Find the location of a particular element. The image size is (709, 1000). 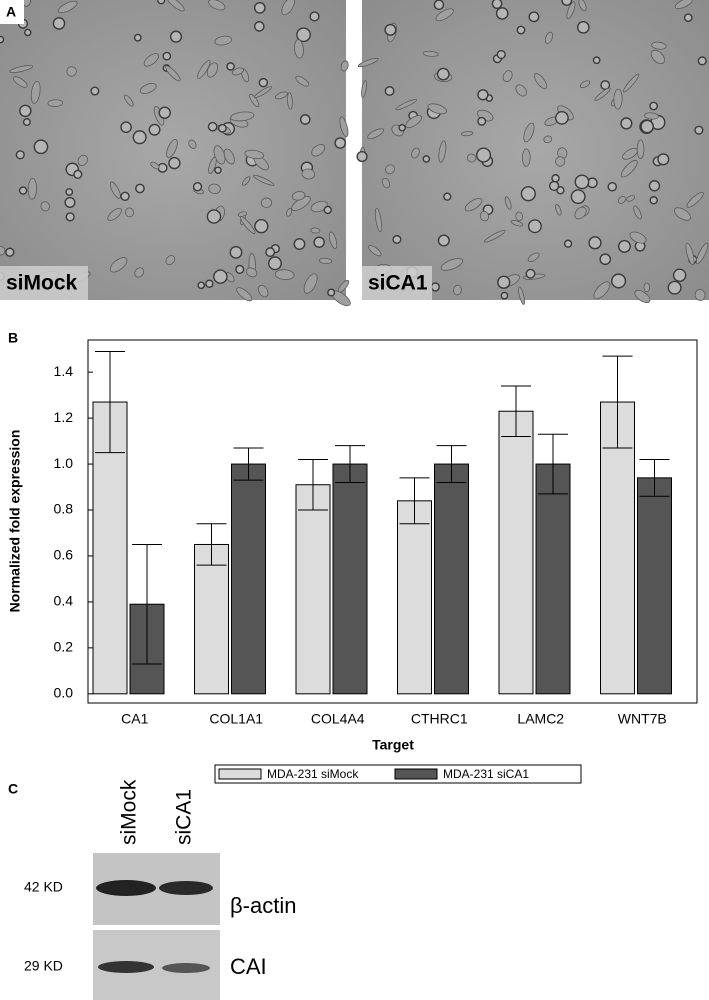

legend-label: MDA-231 siMock is located at coordinates (313, 774).